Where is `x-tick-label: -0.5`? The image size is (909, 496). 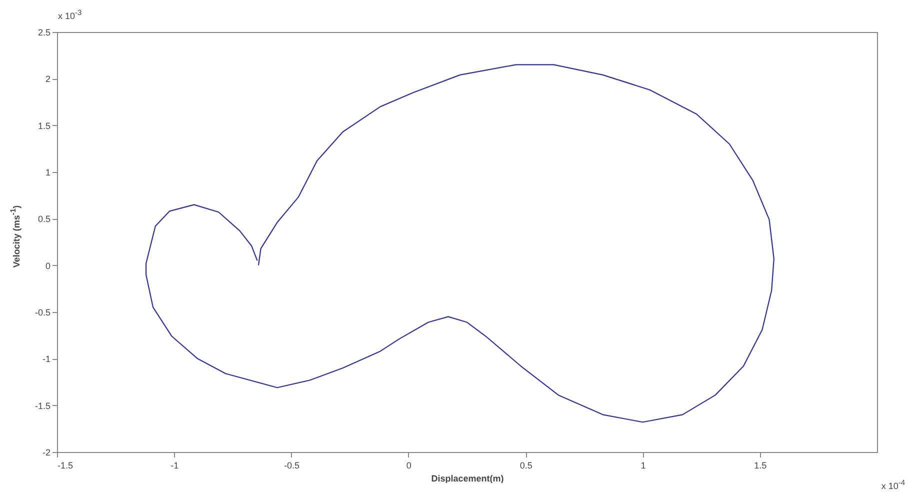 x-tick-label: -0.5 is located at coordinates (292, 465).